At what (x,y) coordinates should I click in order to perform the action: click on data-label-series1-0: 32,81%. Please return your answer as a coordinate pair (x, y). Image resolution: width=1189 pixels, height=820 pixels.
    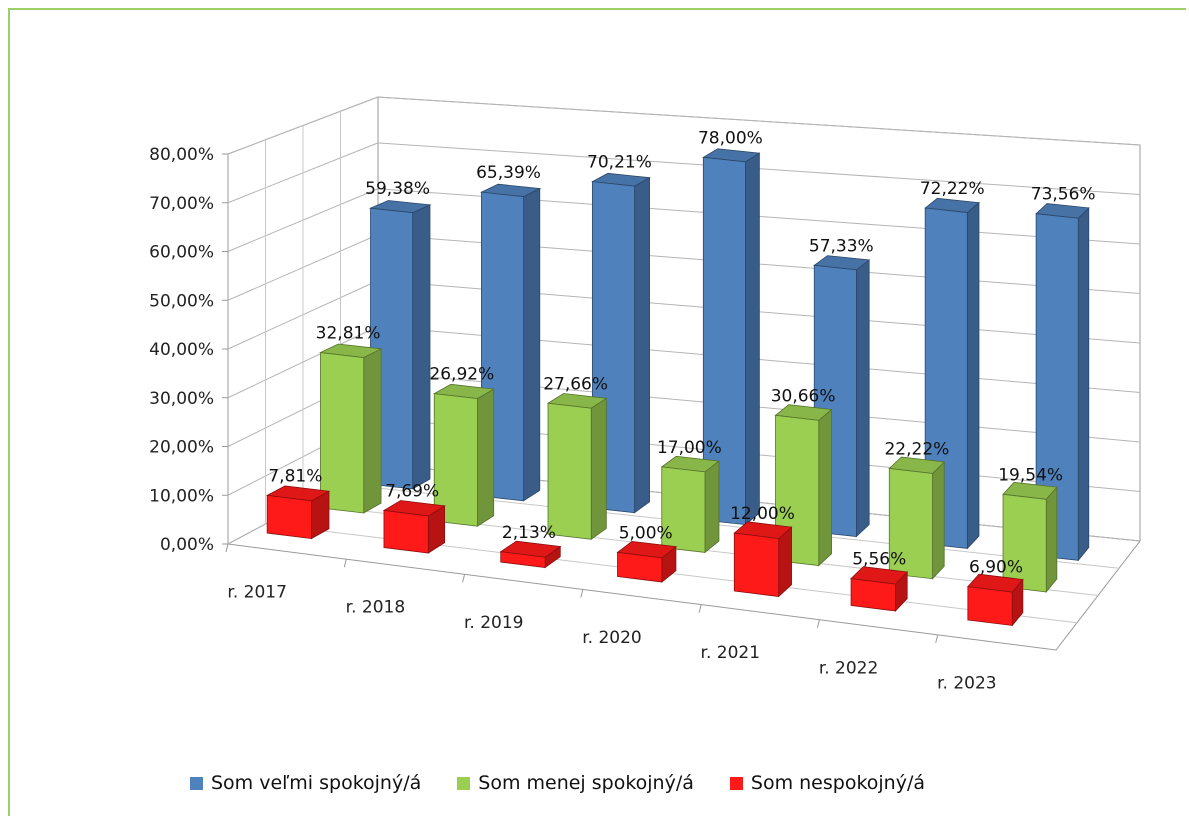
    Looking at the image, I should click on (348, 334).